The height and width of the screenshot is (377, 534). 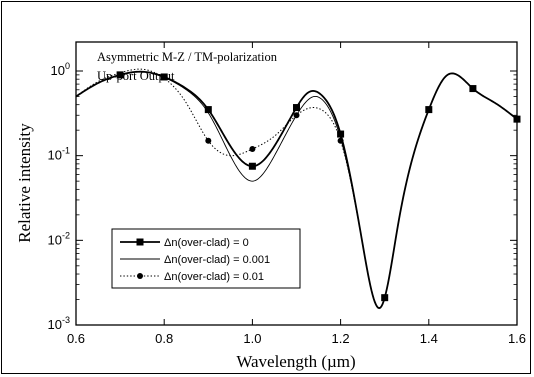 What do you see at coordinates (206, 243) in the screenshot?
I see `legend-label-0: Δn(over-clad) = 0` at bounding box center [206, 243].